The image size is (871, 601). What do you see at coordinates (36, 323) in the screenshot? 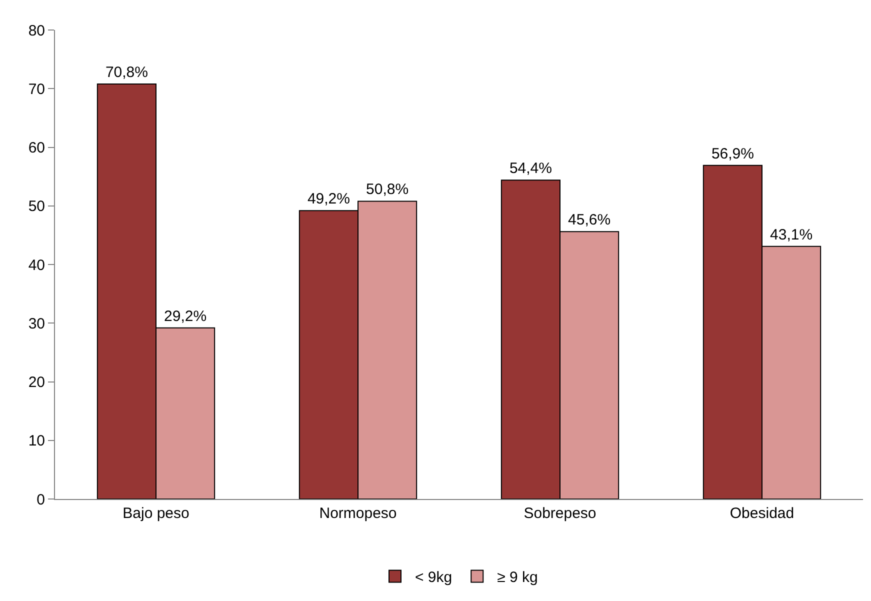
I see `y-tick-label: 30` at bounding box center [36, 323].